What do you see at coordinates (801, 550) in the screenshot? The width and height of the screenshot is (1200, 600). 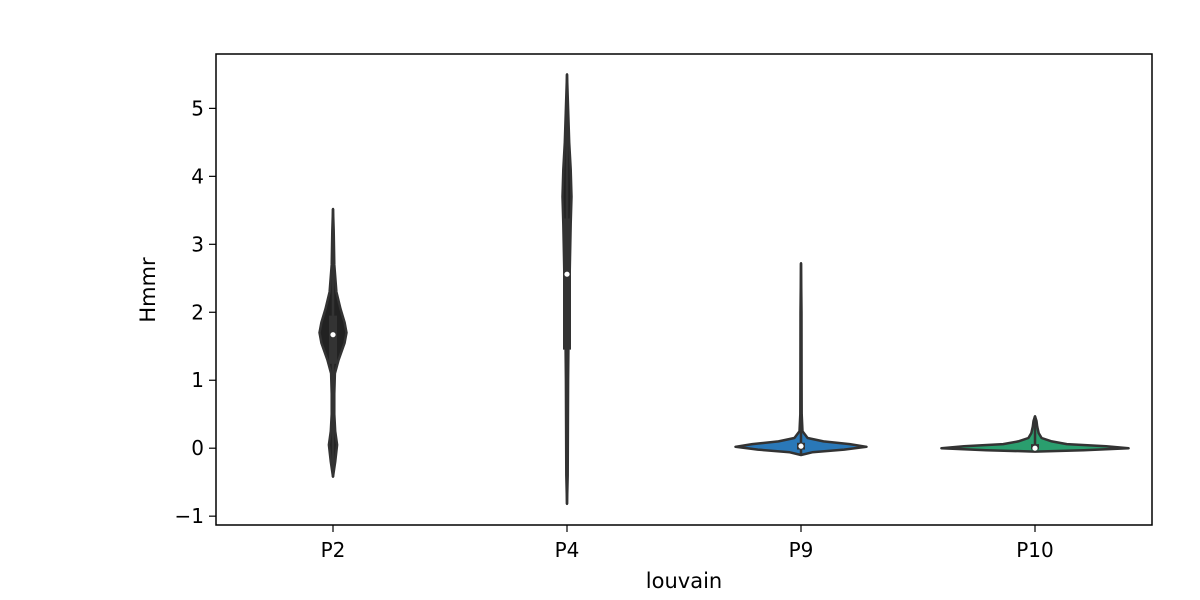 I see `x-tick-label: P9` at bounding box center [801, 550].